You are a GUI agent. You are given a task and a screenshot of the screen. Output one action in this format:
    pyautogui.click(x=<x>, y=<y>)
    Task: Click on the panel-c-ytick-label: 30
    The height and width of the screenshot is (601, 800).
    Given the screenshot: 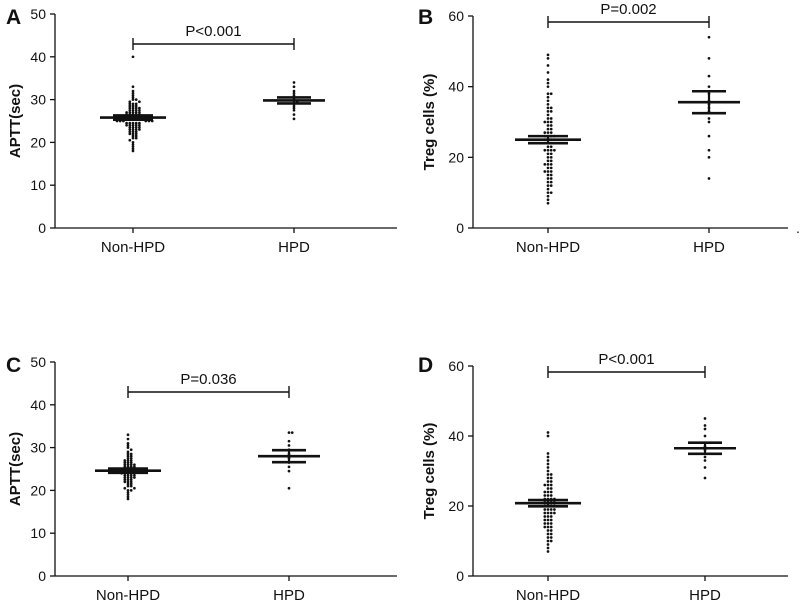 What is the action you would take?
    pyautogui.click(x=38, y=448)
    